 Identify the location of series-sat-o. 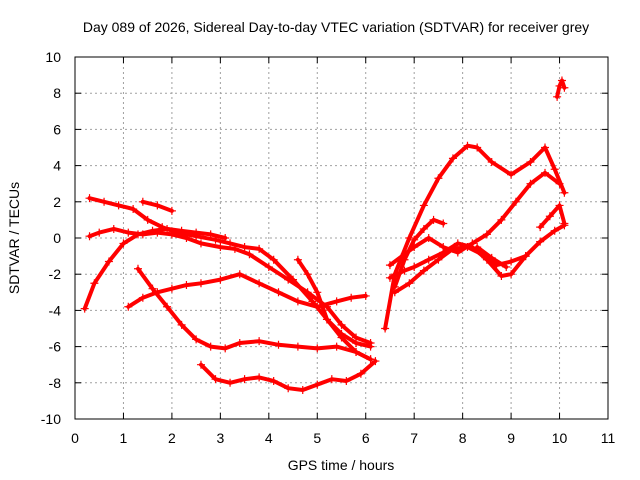
(561, 88).